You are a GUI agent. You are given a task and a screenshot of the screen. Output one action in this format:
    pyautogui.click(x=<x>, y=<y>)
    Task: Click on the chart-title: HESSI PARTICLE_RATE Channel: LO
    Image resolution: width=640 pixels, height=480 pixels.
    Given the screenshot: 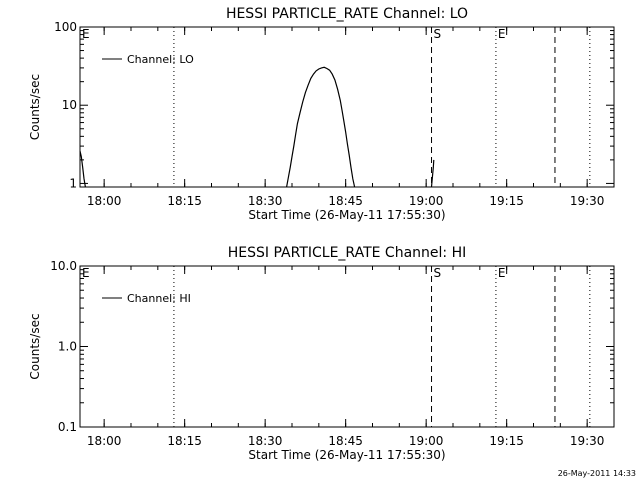 What is the action you would take?
    pyautogui.click(x=347, y=14)
    